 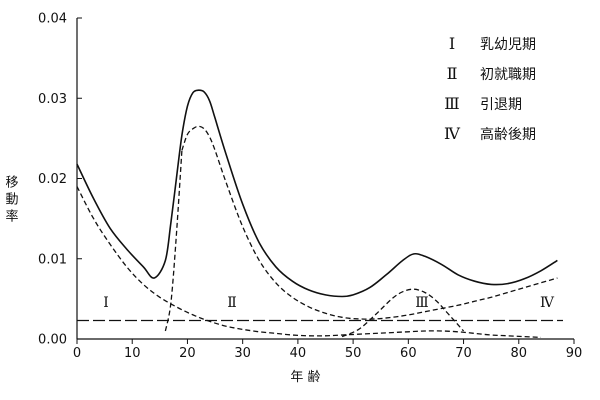 I want to click on x-axis-label: 年 齢, so click(x=305, y=377).